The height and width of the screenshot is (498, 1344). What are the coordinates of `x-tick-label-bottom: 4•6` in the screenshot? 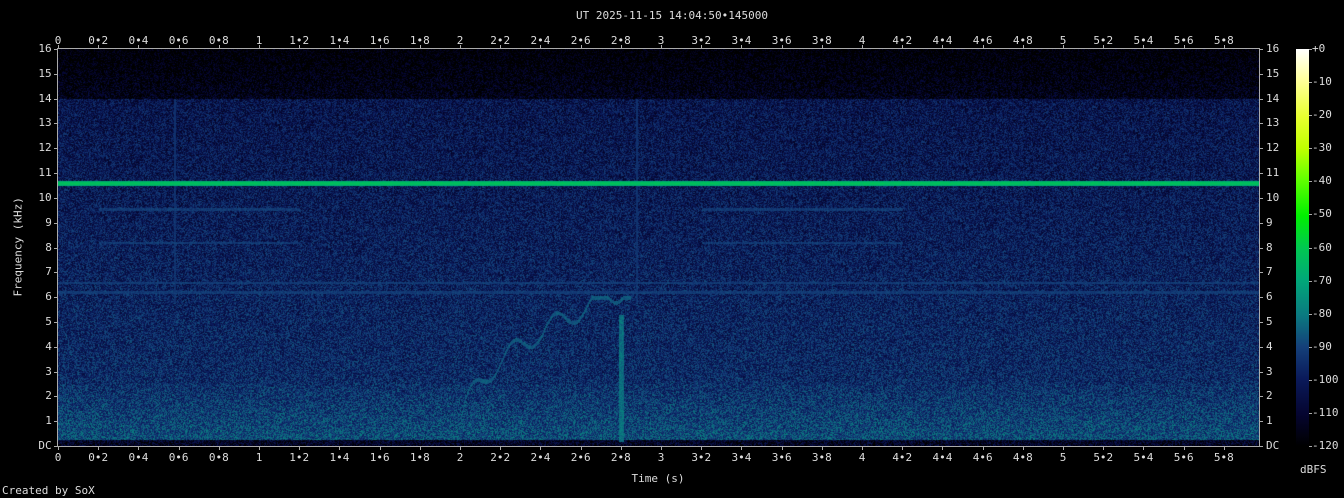 It's located at (982, 457).